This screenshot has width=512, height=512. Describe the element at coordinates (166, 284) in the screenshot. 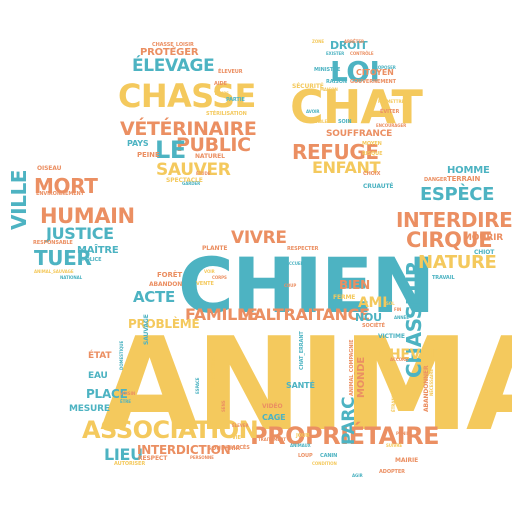

I see `cloud-word-abandon: ABANDON` at that location.